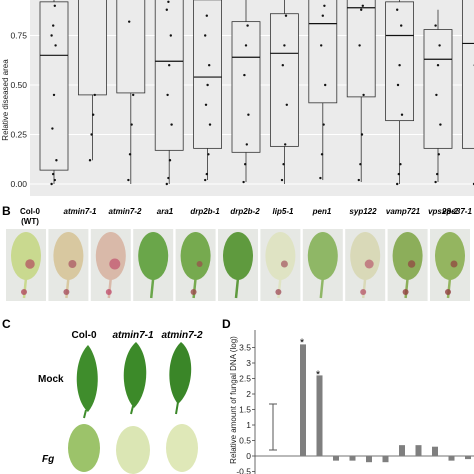 The width and height of the screenshot is (474, 474). Describe the element at coordinates (182, 335) in the screenshot. I see `panel-c-col-atmin7-2: atmin7-2` at that location.